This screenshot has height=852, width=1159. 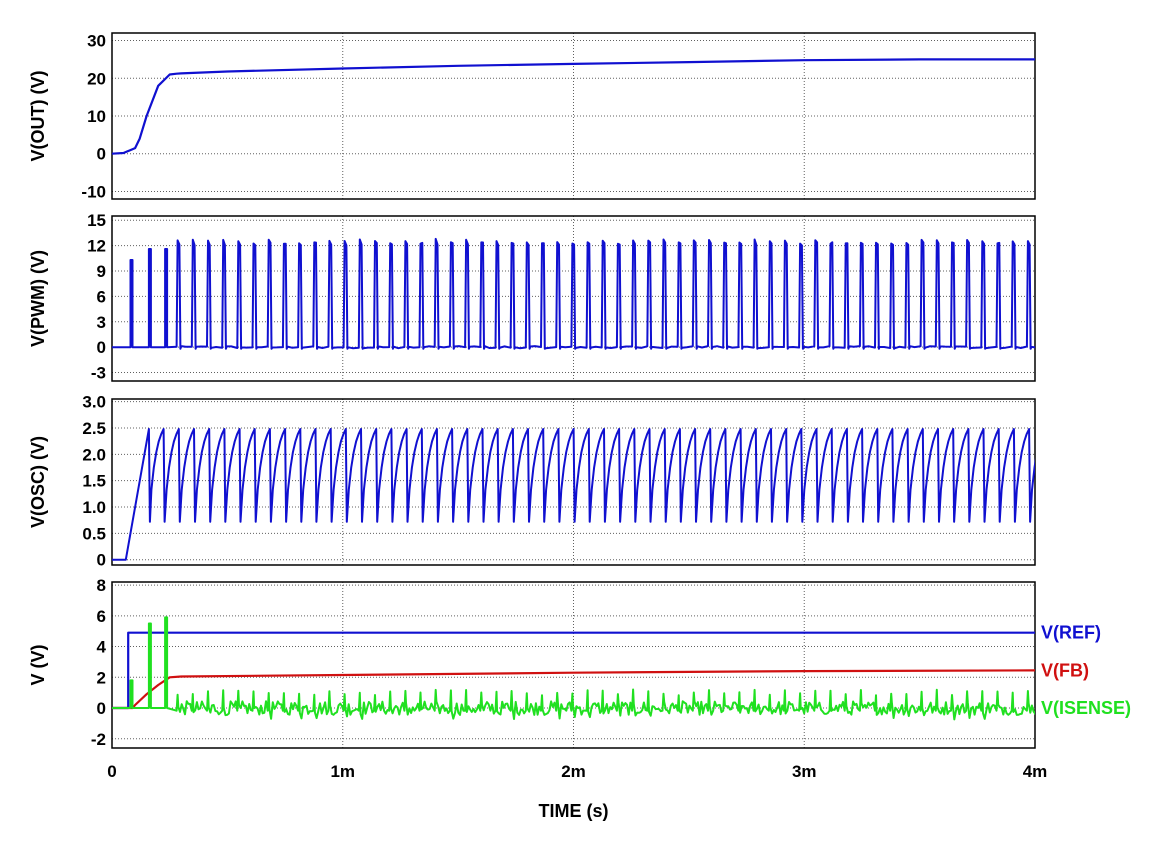 What do you see at coordinates (98, 739) in the screenshot?
I see `y-tick-label: -2` at bounding box center [98, 739].